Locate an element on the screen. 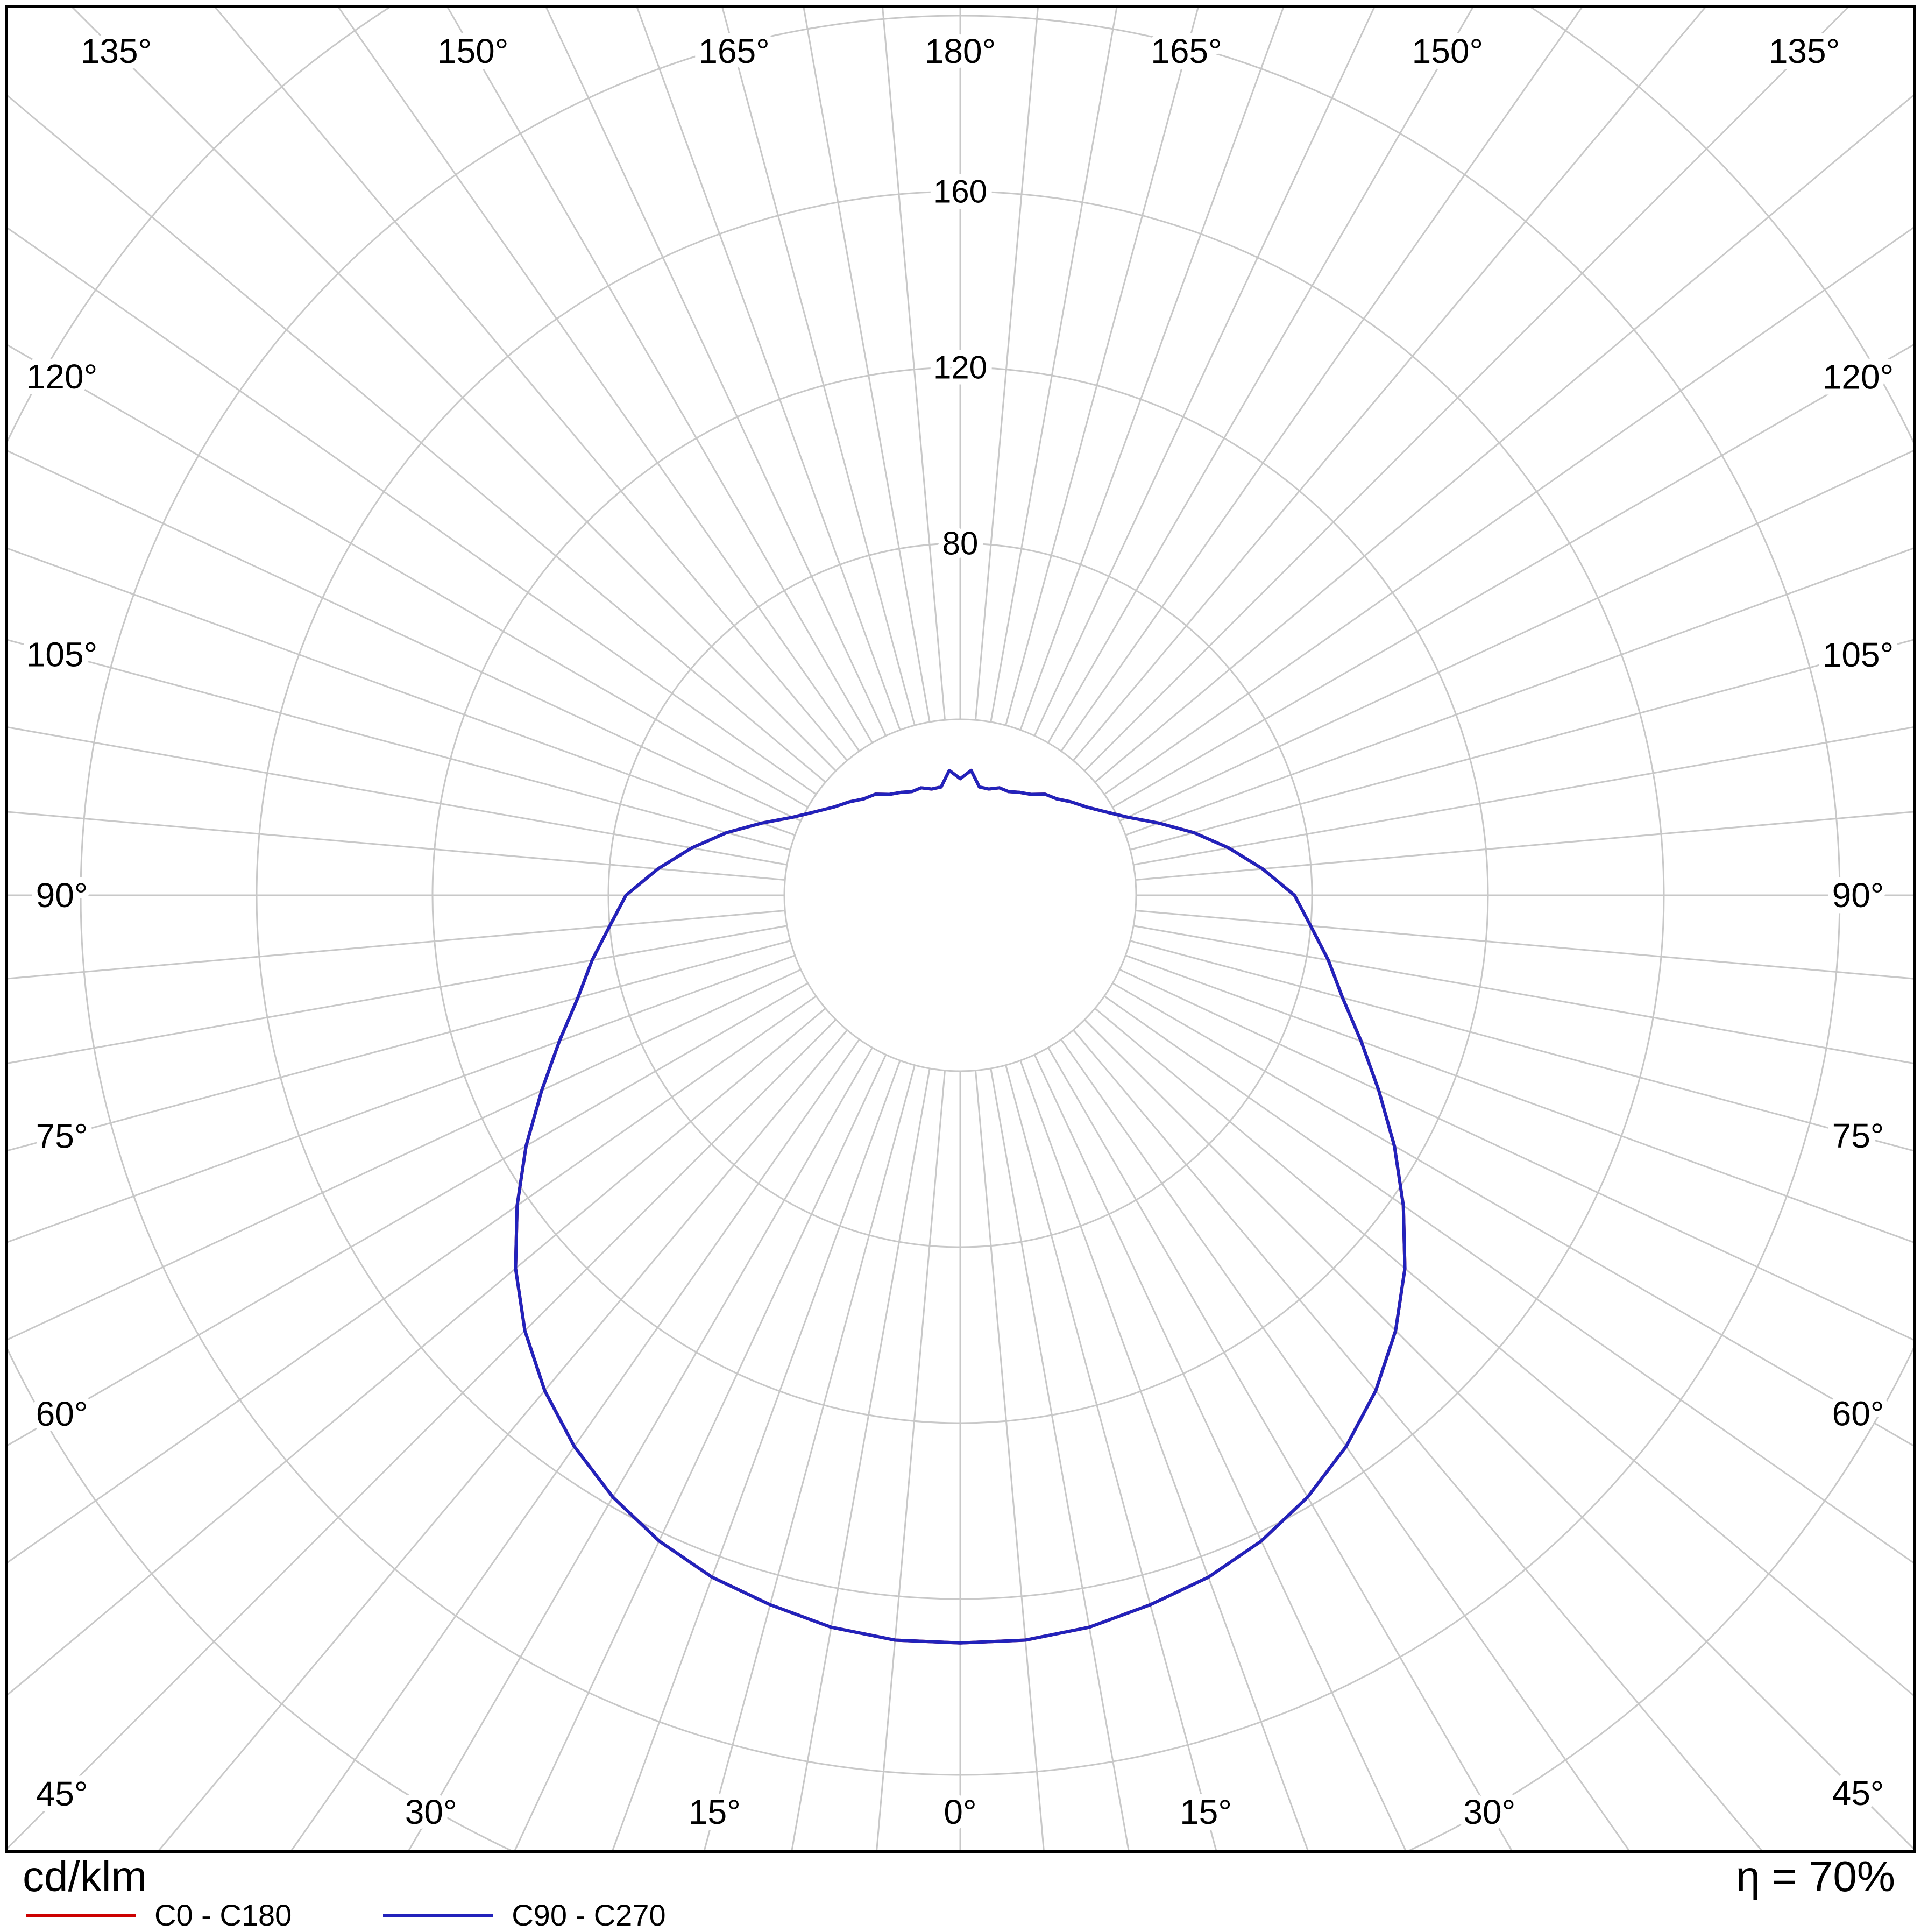 This screenshot has width=1921, height=1932. legend: C0 - C180 C90 - C270 is located at coordinates (391, 1911).